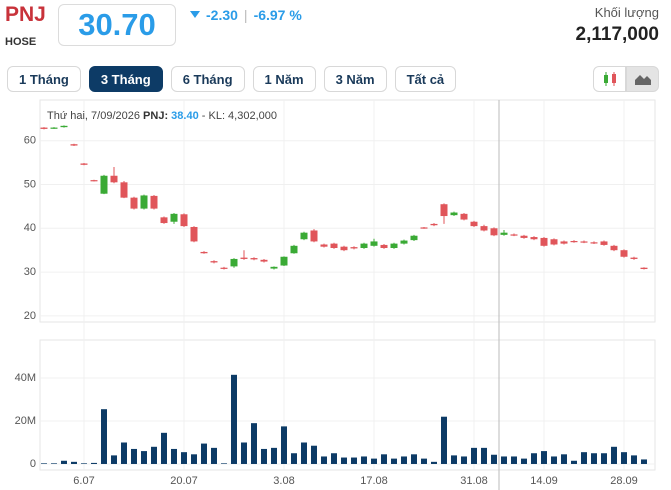 This screenshot has height=490, width=671. I want to click on price: 30.70, so click(117, 25).